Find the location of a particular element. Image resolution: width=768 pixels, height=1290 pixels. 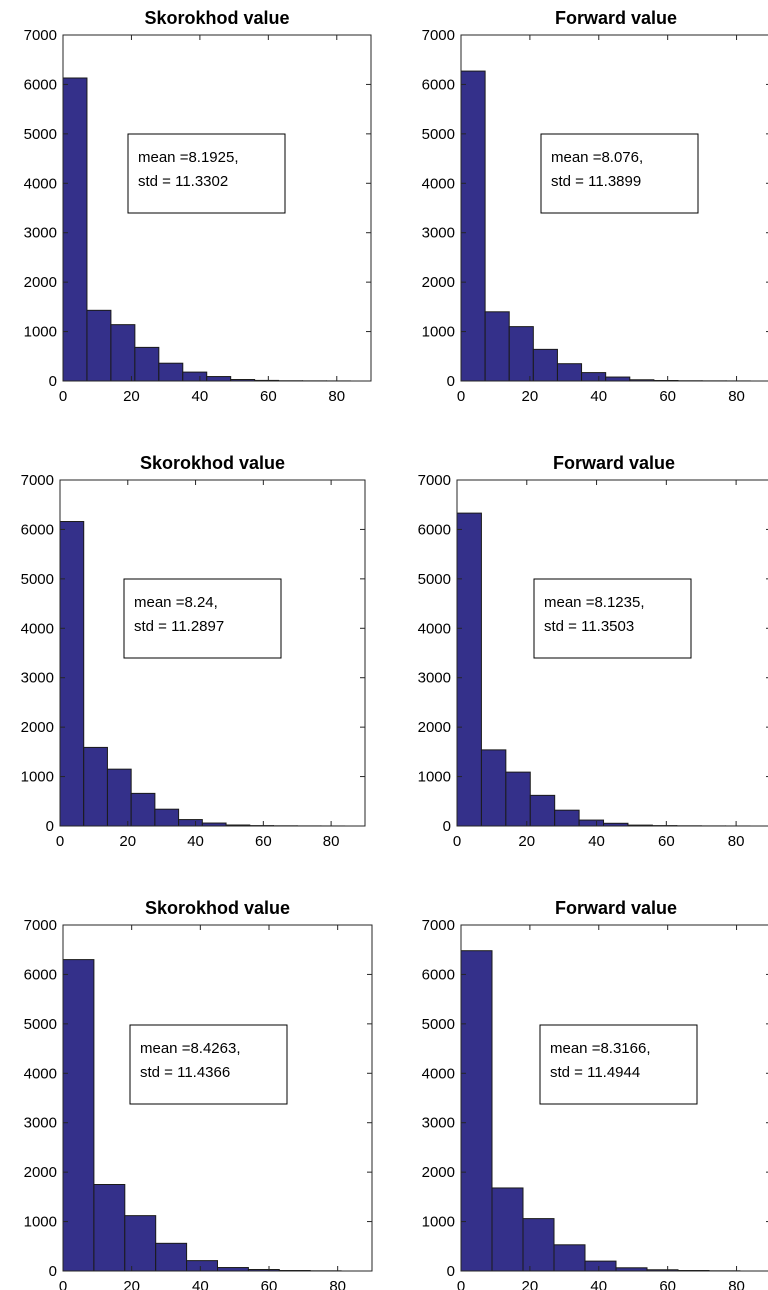

annotation-line: std = 11.2897 is located at coordinates (179, 626).